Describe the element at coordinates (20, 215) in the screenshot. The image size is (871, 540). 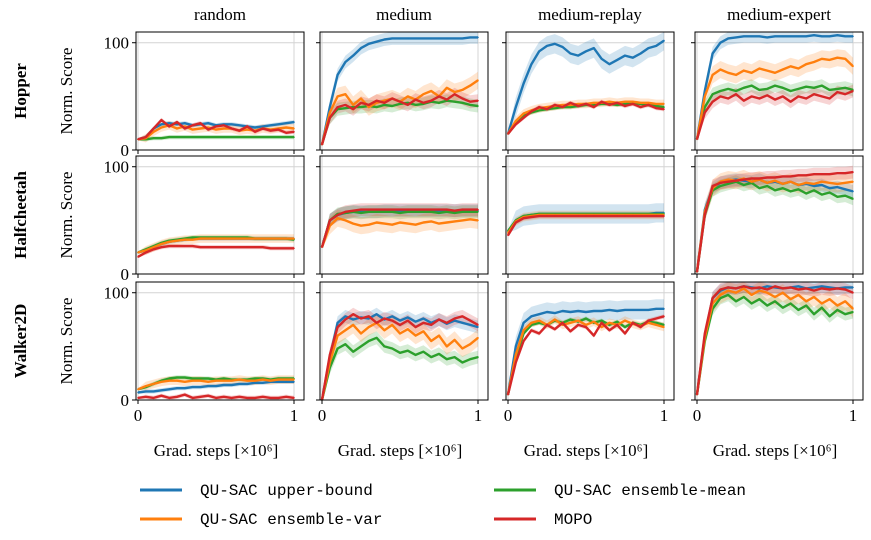
I see `row-title-halfcheetah: Halfcheetah` at that location.